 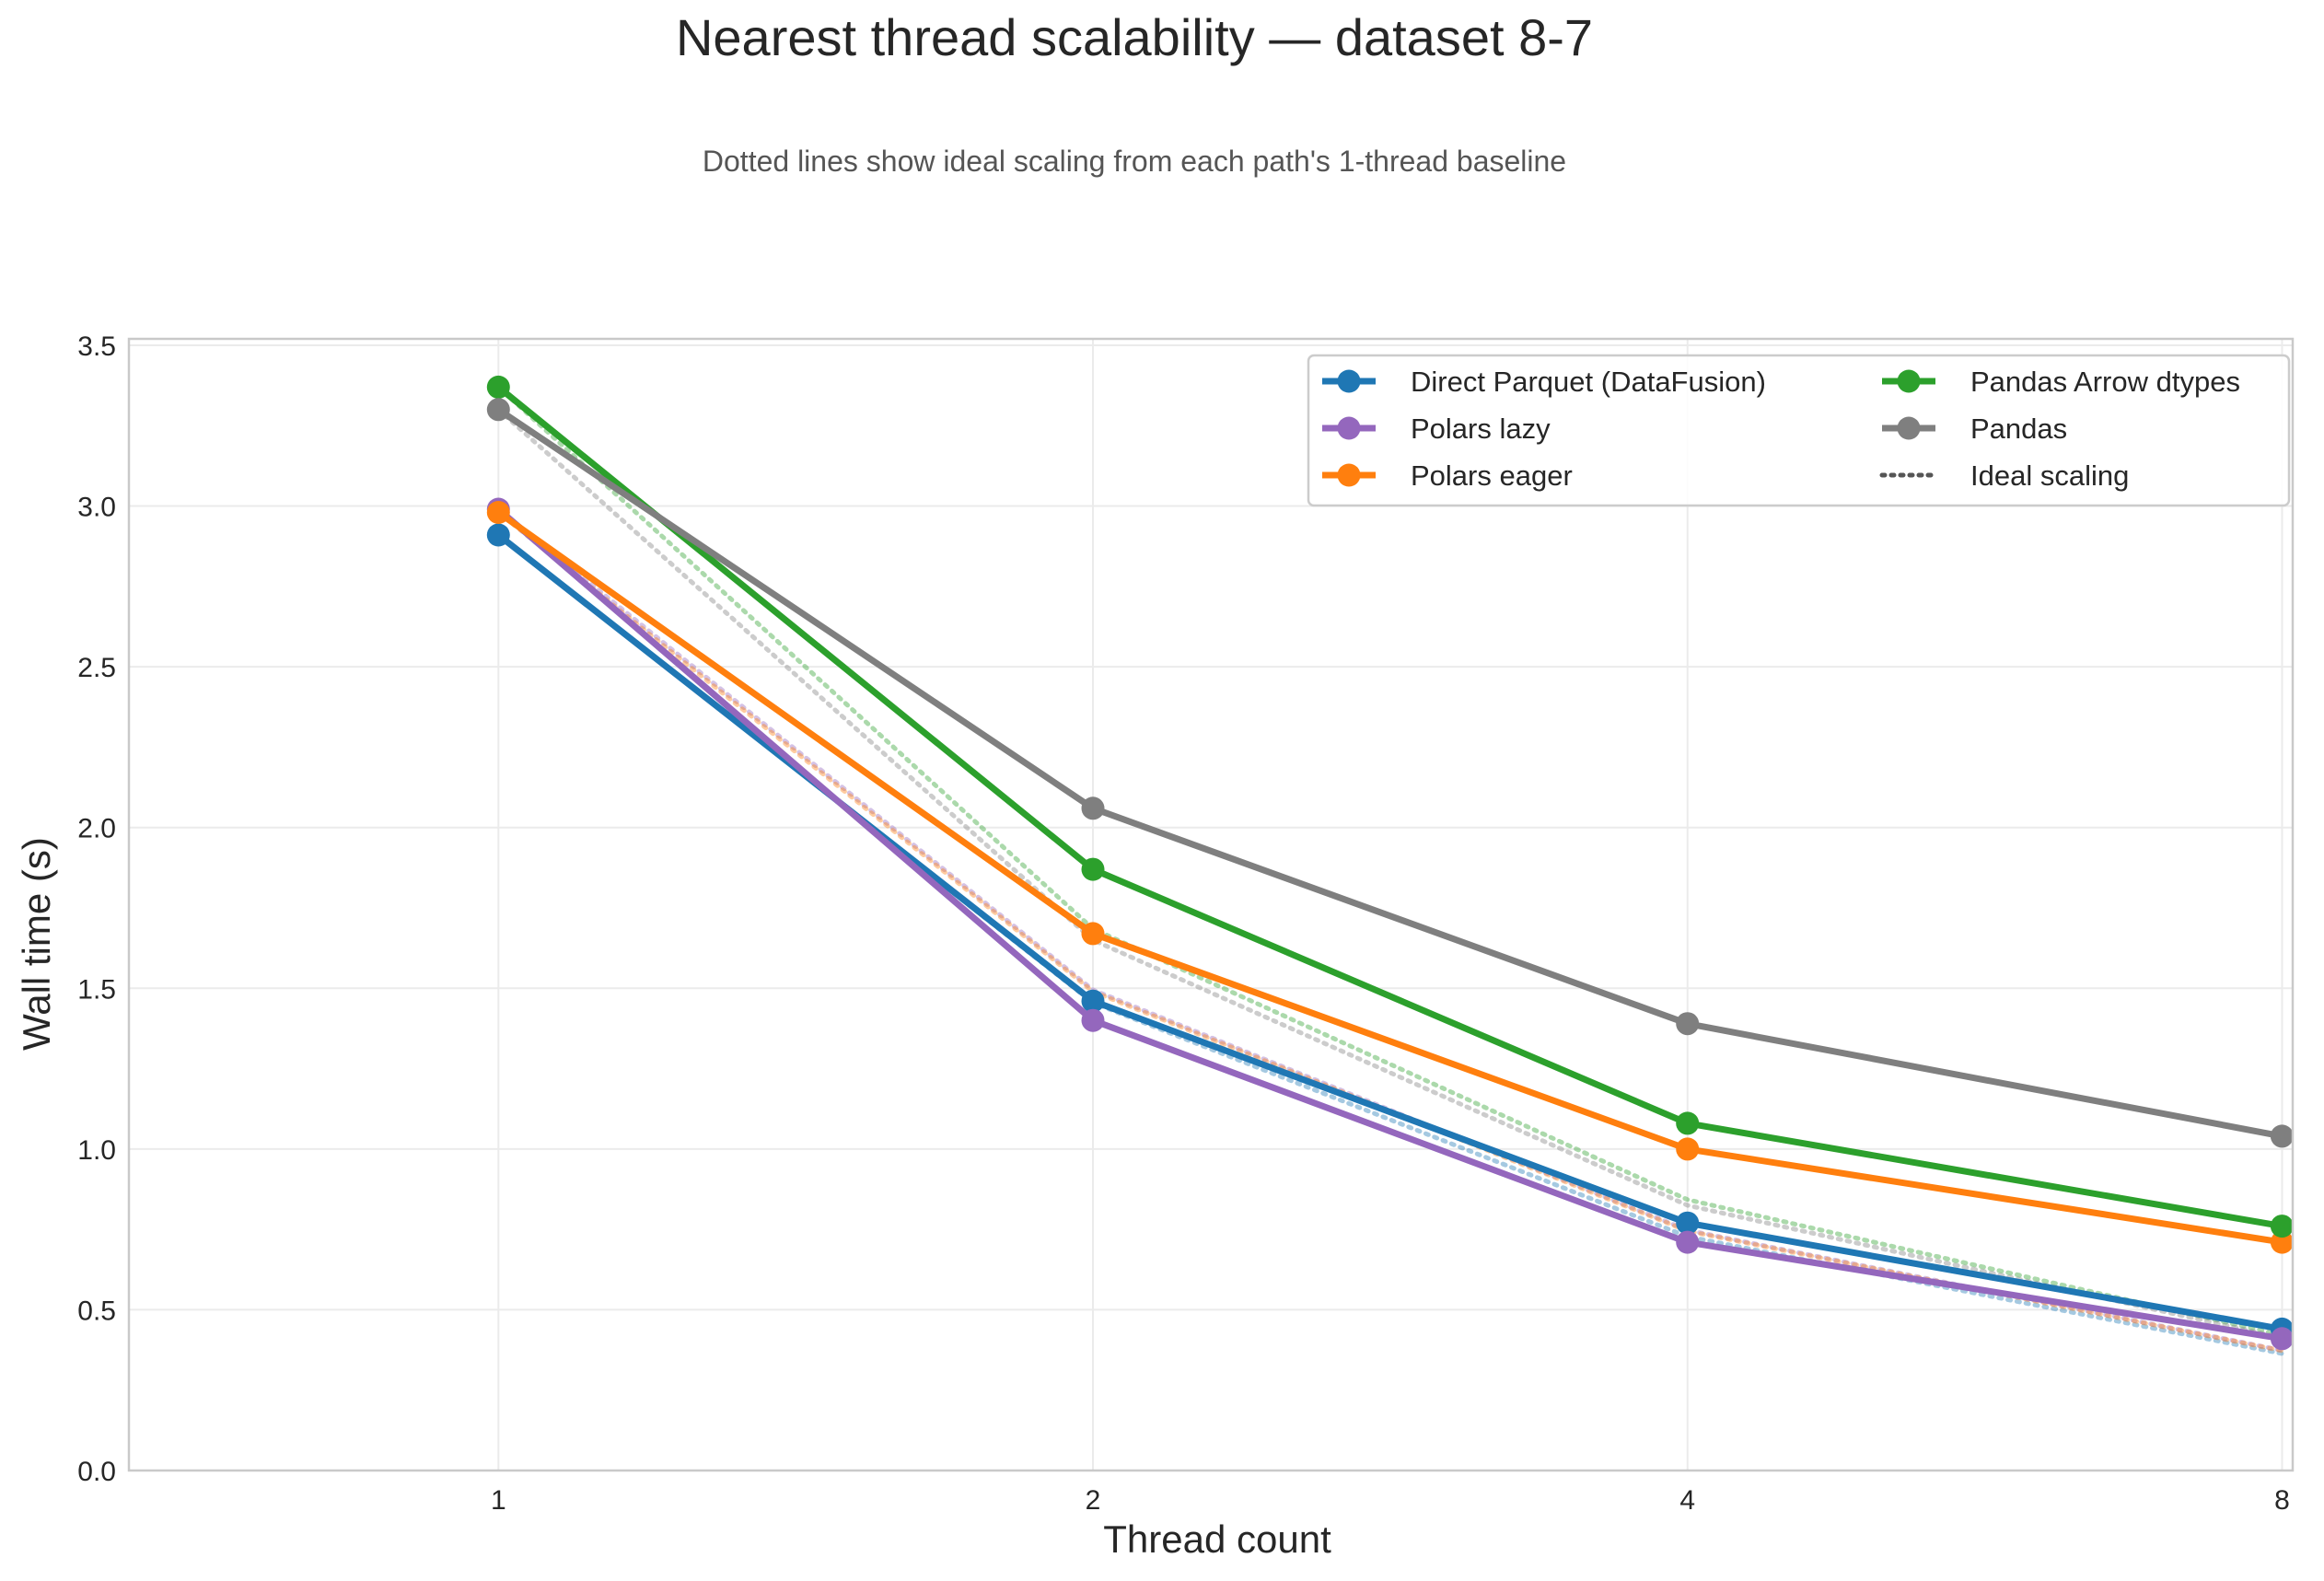 What do you see at coordinates (97, 1311) in the screenshot?
I see `y-tick-label: 0.5` at bounding box center [97, 1311].